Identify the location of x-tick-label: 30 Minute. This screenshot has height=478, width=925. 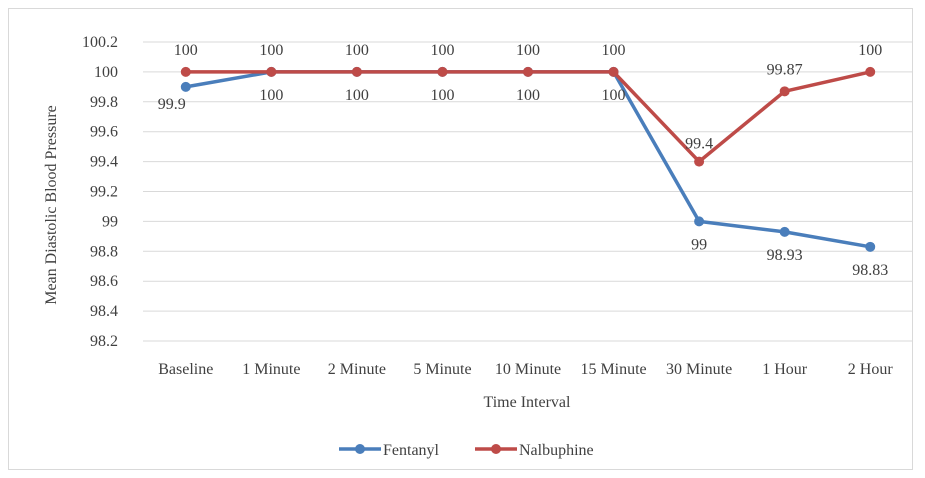
(699, 369).